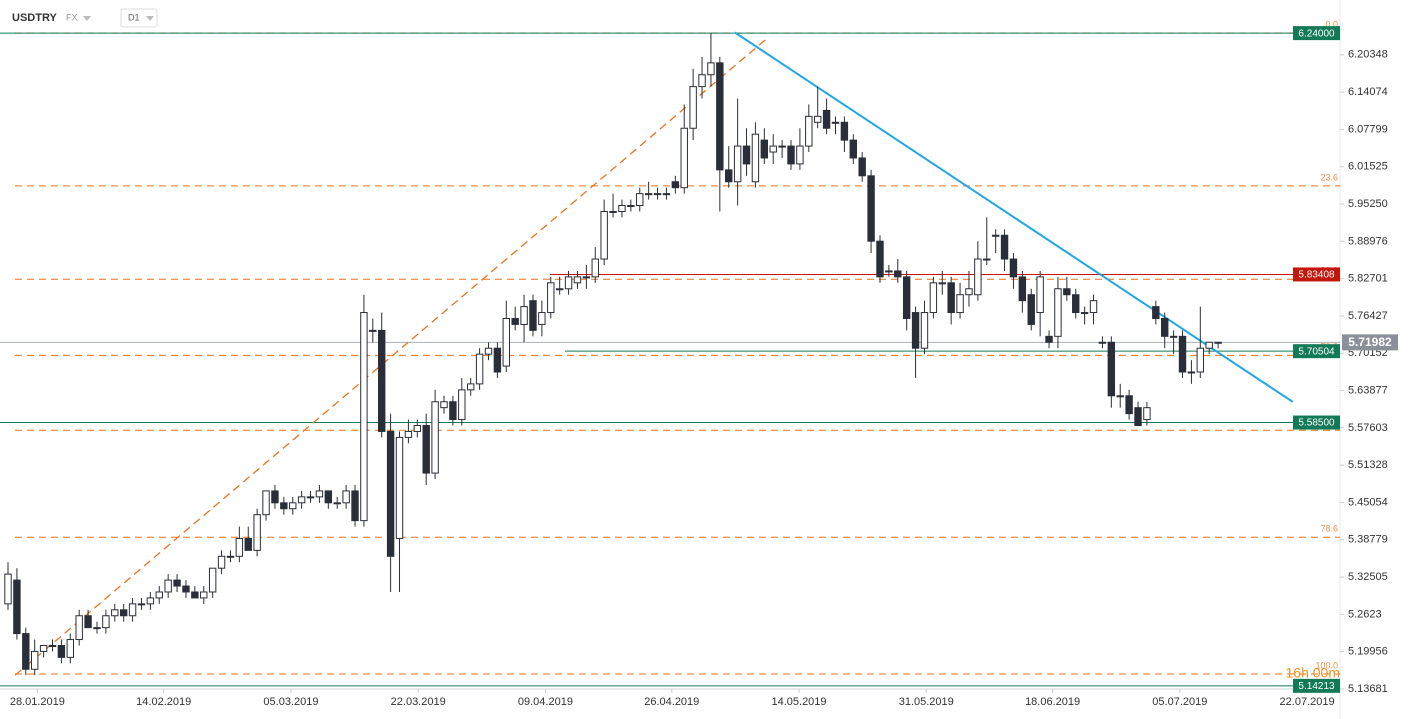  What do you see at coordinates (1179, 702) in the screenshot?
I see `x-tick-label: 05.07.2019` at bounding box center [1179, 702].